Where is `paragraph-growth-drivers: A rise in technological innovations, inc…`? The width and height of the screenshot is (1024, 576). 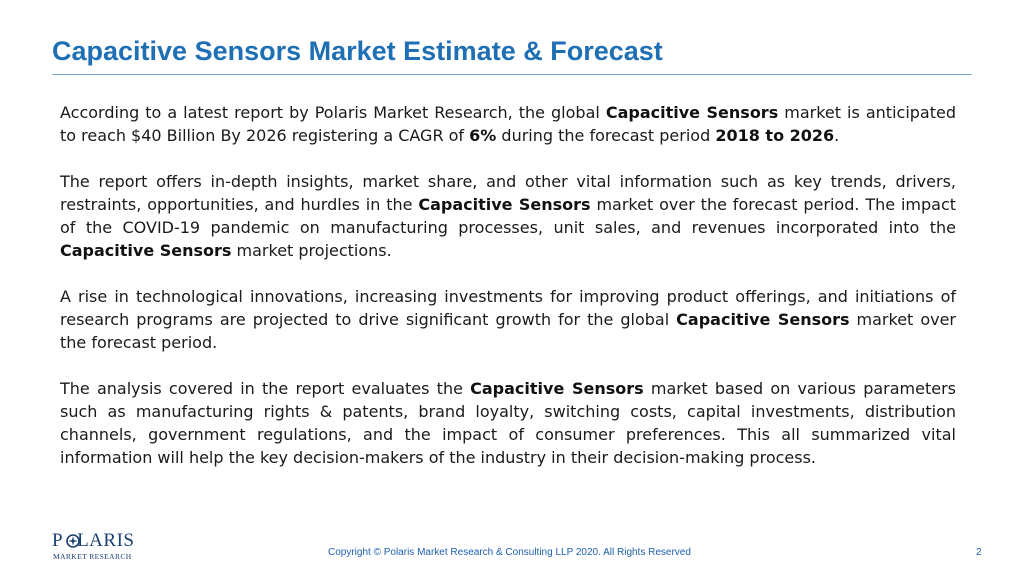
paragraph-growth-drivers: A rise in technological innovations, inc… is located at coordinates (508, 319).